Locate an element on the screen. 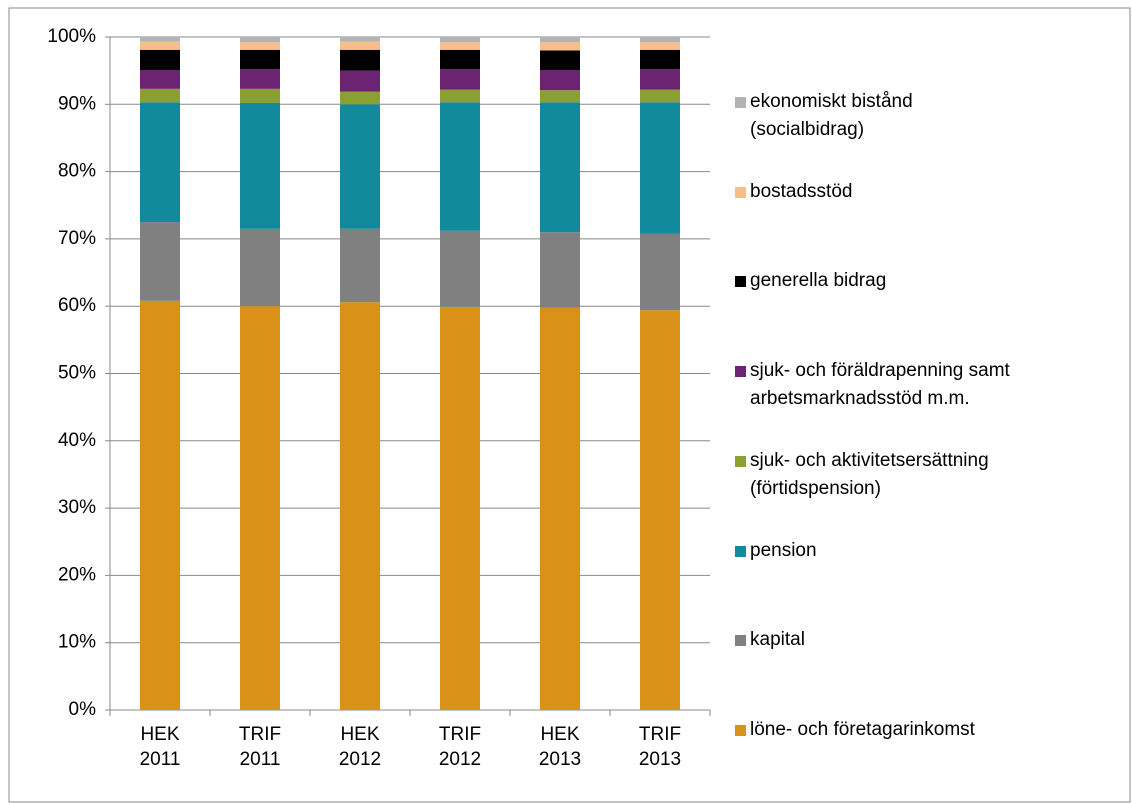 This screenshot has height=803, width=1132. legend-label: ekonomiskt bistånd (socialbidrag) is located at coordinates (831, 115).